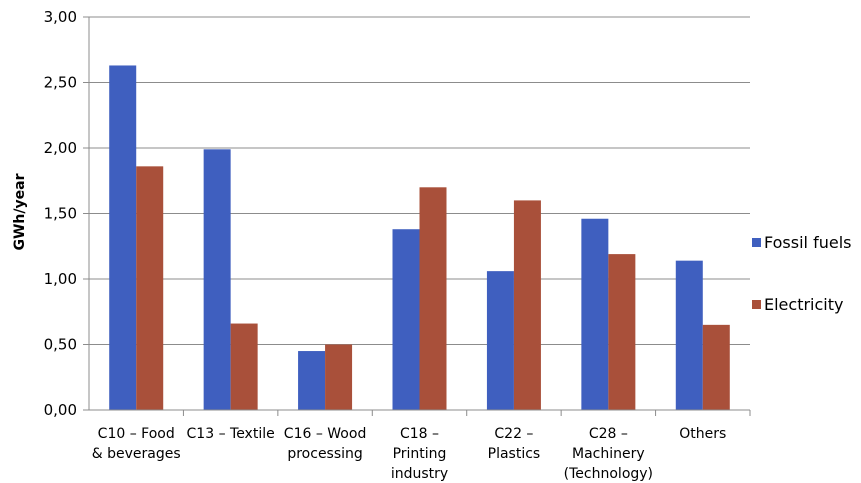 This screenshot has width=861, height=483. What do you see at coordinates (514, 454) in the screenshot?
I see `x-category-label-line: Plastics` at bounding box center [514, 454].